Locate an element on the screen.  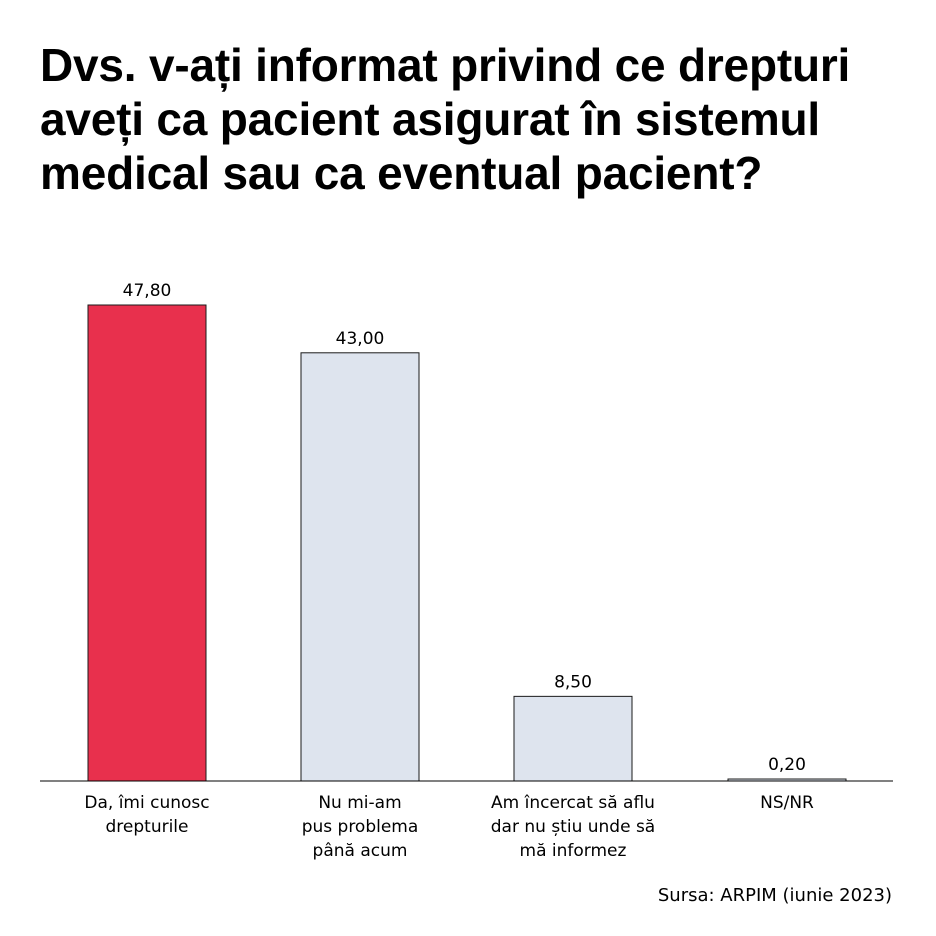
category-label: dar nu știu unde să is located at coordinates (573, 827).